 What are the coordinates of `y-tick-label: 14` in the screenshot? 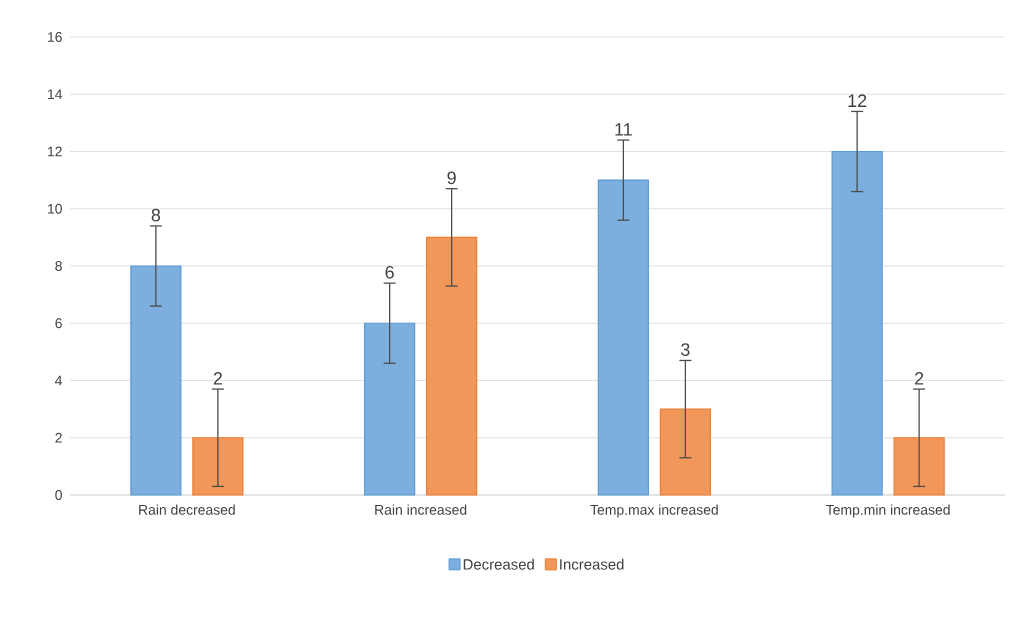 It's located at (55, 94).